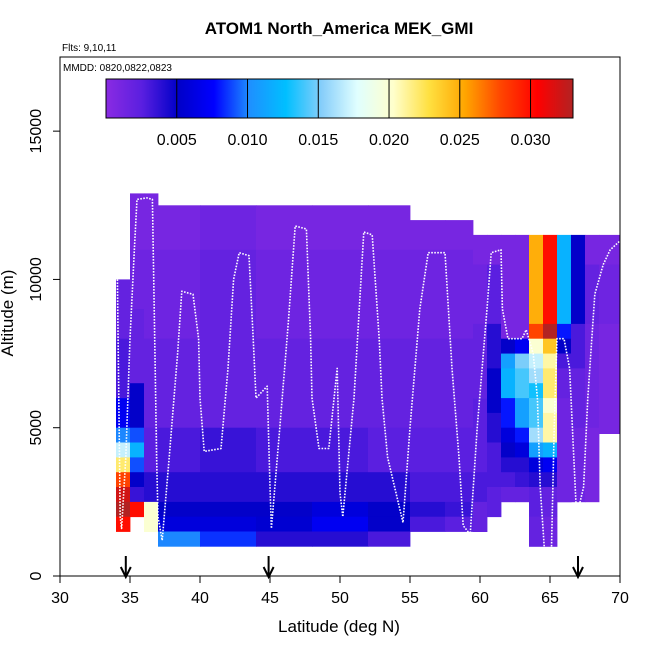 Image resolution: width=650 pixels, height=650 pixels. Describe the element at coordinates (531, 140) in the screenshot. I see `colorbar-tick-label: 0.030` at that location.